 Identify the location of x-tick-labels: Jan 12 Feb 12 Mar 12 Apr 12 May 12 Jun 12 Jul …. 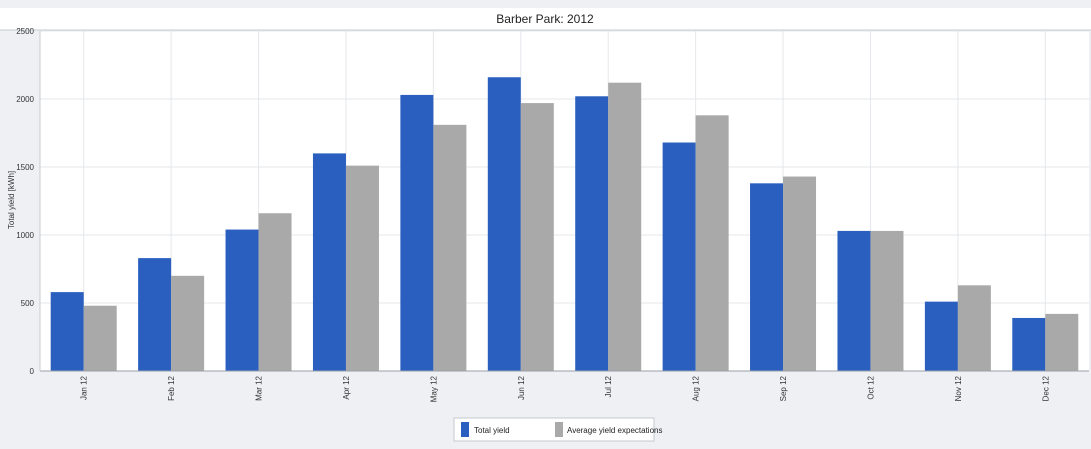
(565, 388).